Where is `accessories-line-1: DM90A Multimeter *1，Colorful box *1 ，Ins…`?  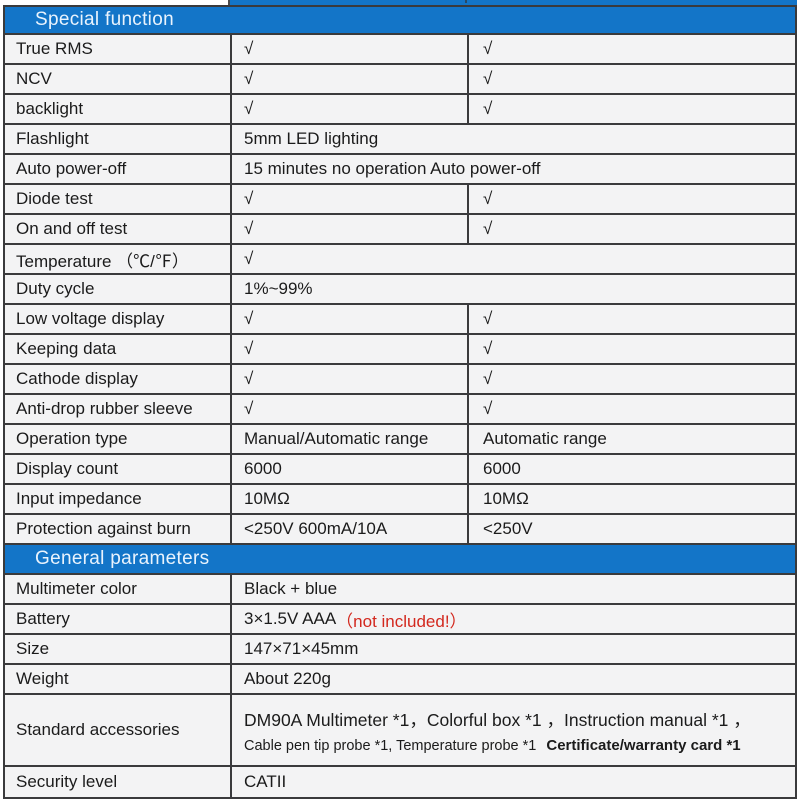
accessories-line-1: DM90A Multimeter *1，Colorful box *1 ，Ins… is located at coordinates (497, 719).